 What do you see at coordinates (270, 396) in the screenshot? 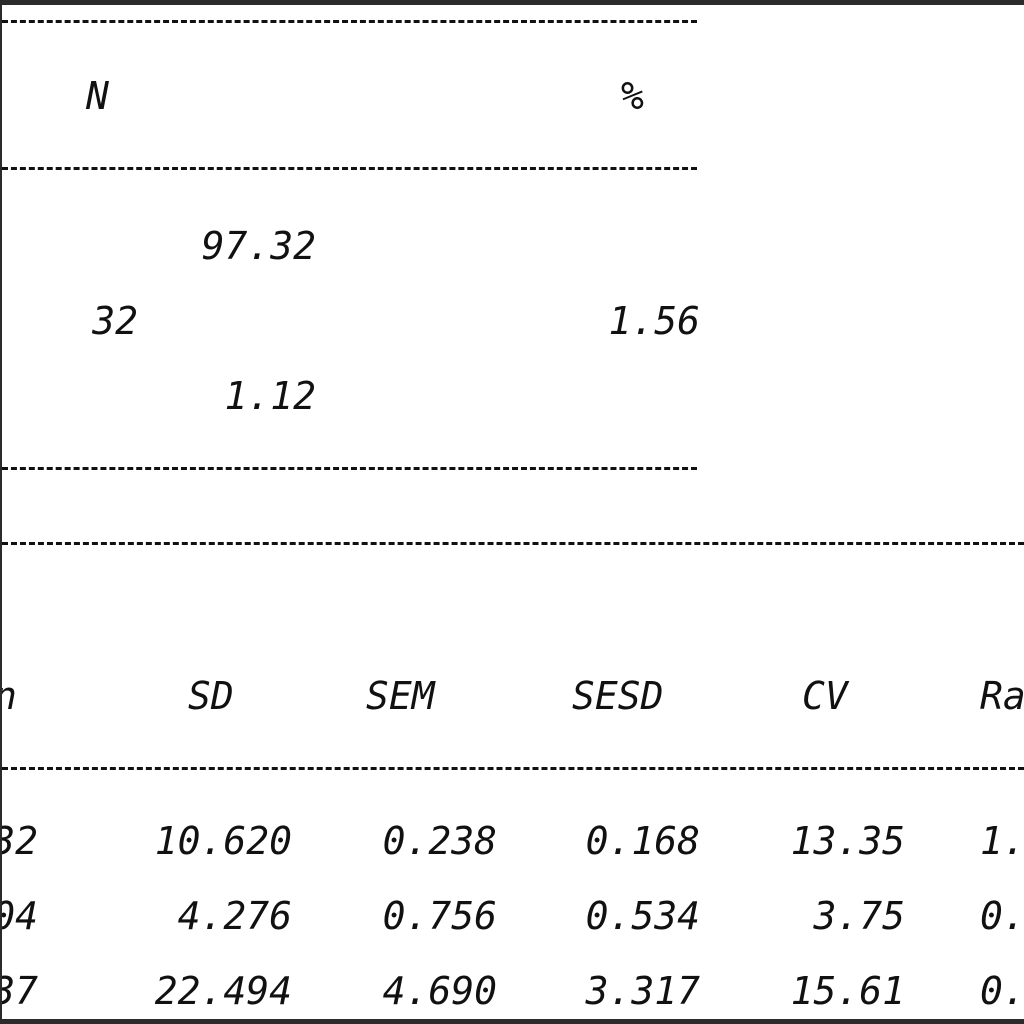
I see `row3-value: 1.12` at bounding box center [270, 396].